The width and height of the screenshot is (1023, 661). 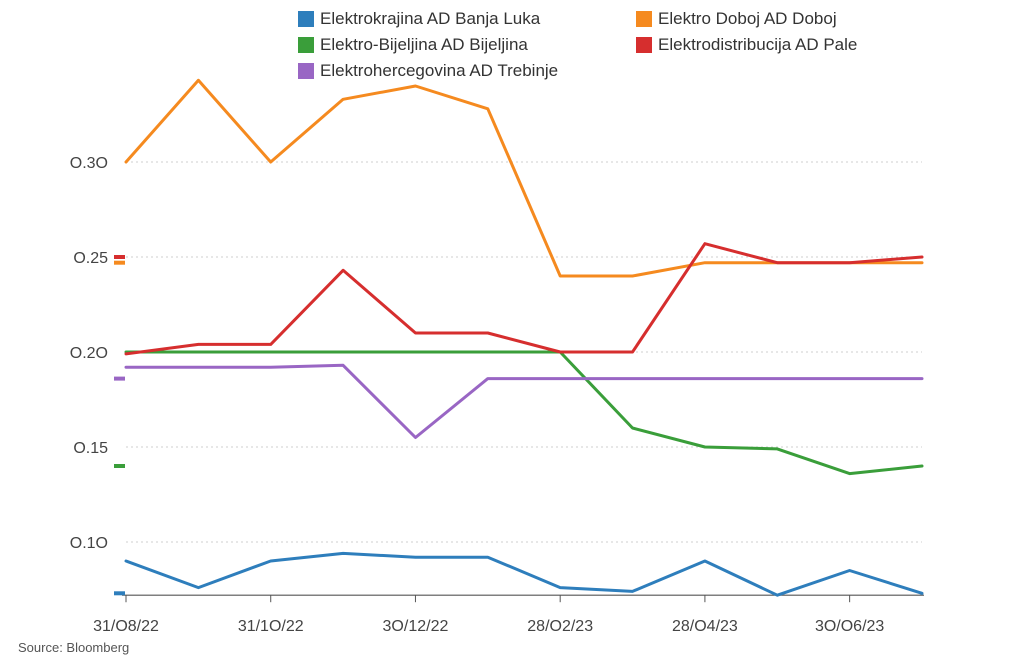 I want to click on legend-label: Elektrokrajina AD Banja Luka, so click(x=430, y=18).